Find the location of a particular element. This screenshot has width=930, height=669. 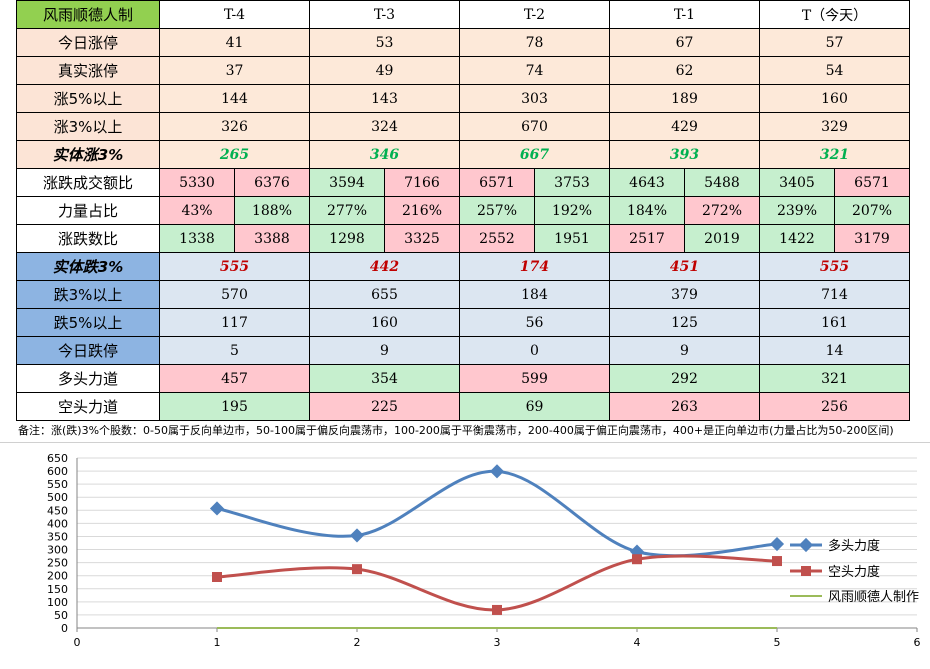

table-cell: 277% is located at coordinates (347, 211).